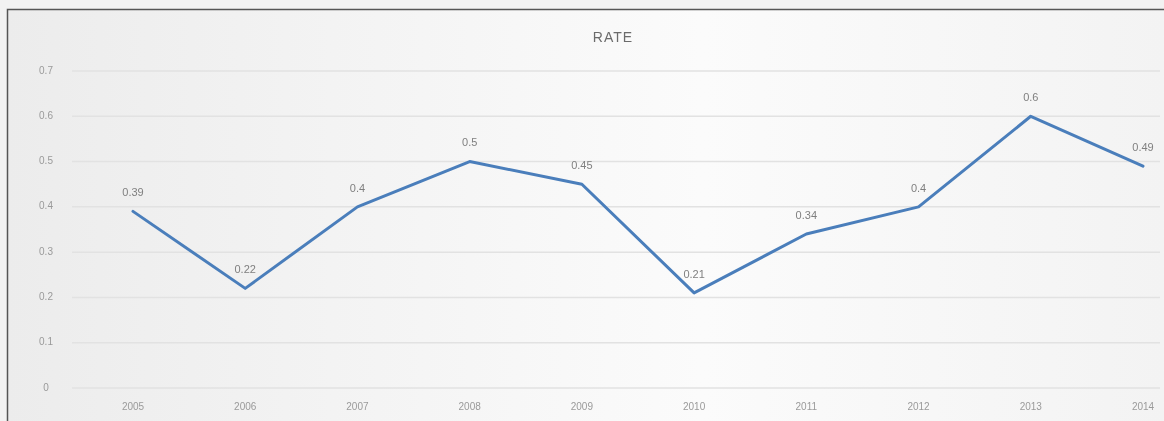 The height and width of the screenshot is (421, 1164). What do you see at coordinates (470, 406) in the screenshot?
I see `x-tick-label: 2008` at bounding box center [470, 406].